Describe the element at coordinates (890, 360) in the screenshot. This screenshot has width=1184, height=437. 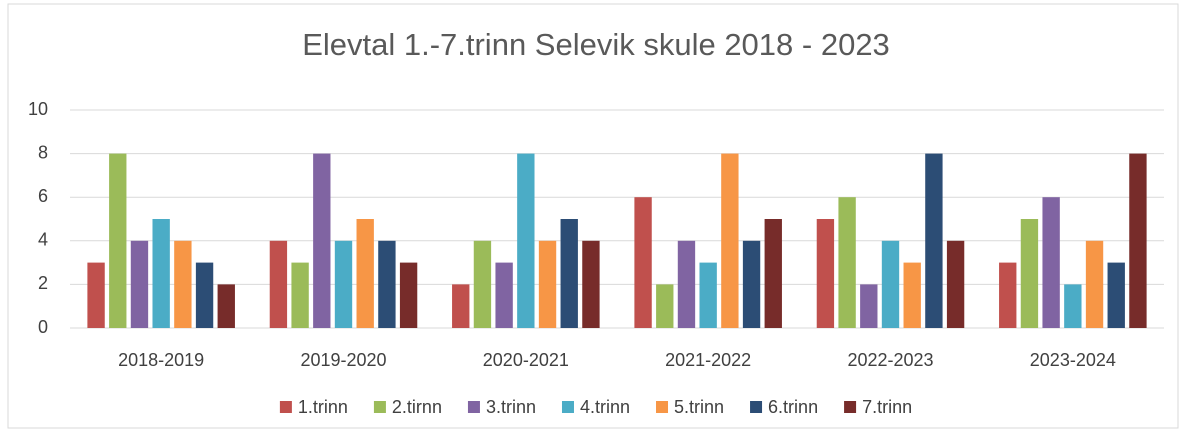
I see `x-tick-label: 2022-2023` at that location.